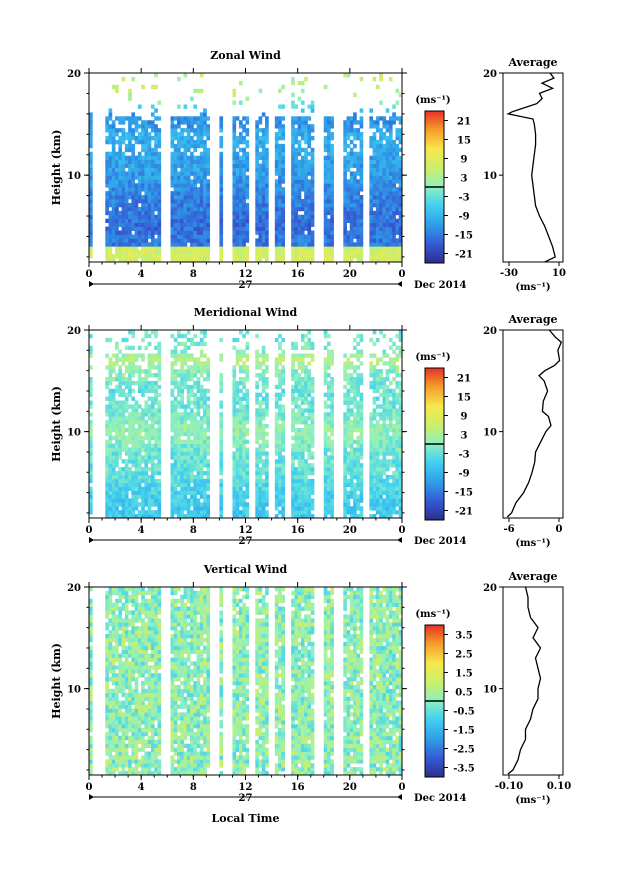  I want to click on average-y-tick-label: 10, so click(490, 176).